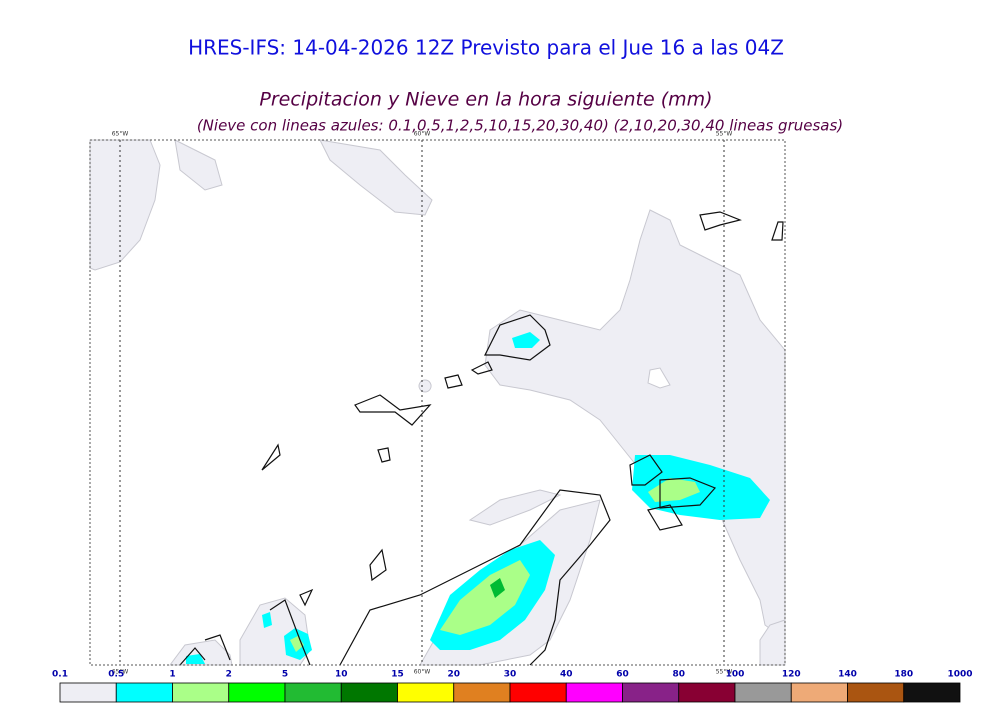  Describe the element at coordinates (60, 675) in the screenshot. I see `colorbar-label: 0.1` at that location.